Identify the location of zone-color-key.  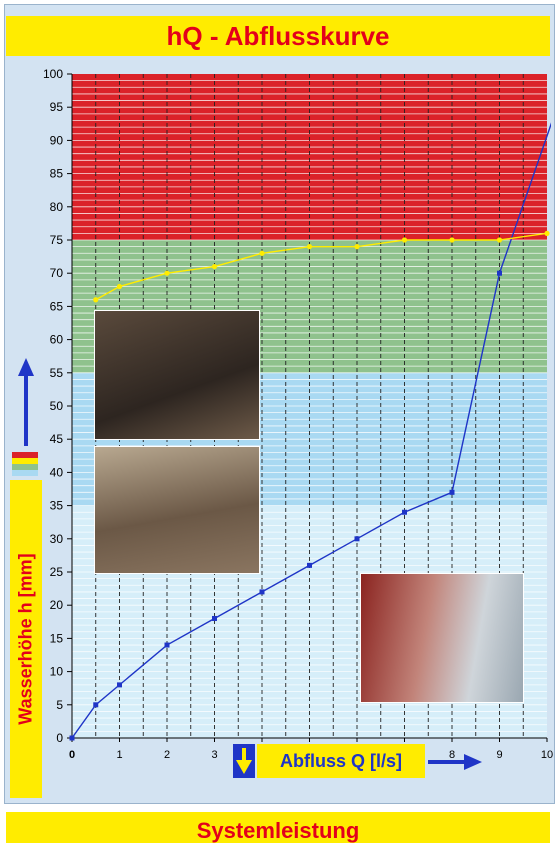
(25, 464).